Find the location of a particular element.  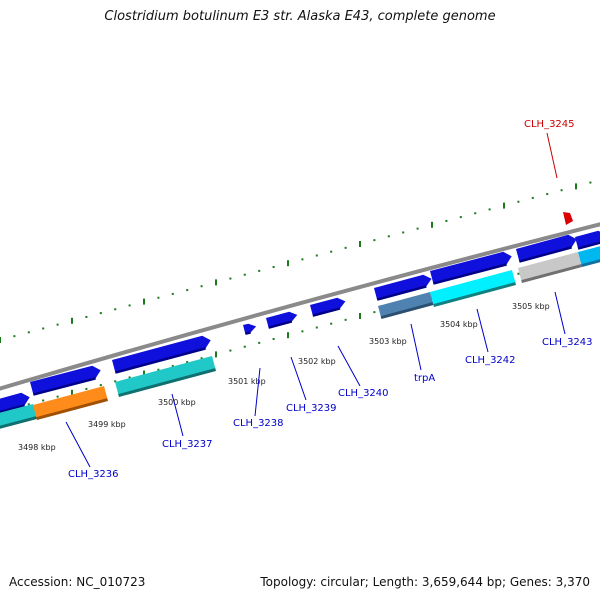

feature-marker-red is located at coordinates (568, 218).